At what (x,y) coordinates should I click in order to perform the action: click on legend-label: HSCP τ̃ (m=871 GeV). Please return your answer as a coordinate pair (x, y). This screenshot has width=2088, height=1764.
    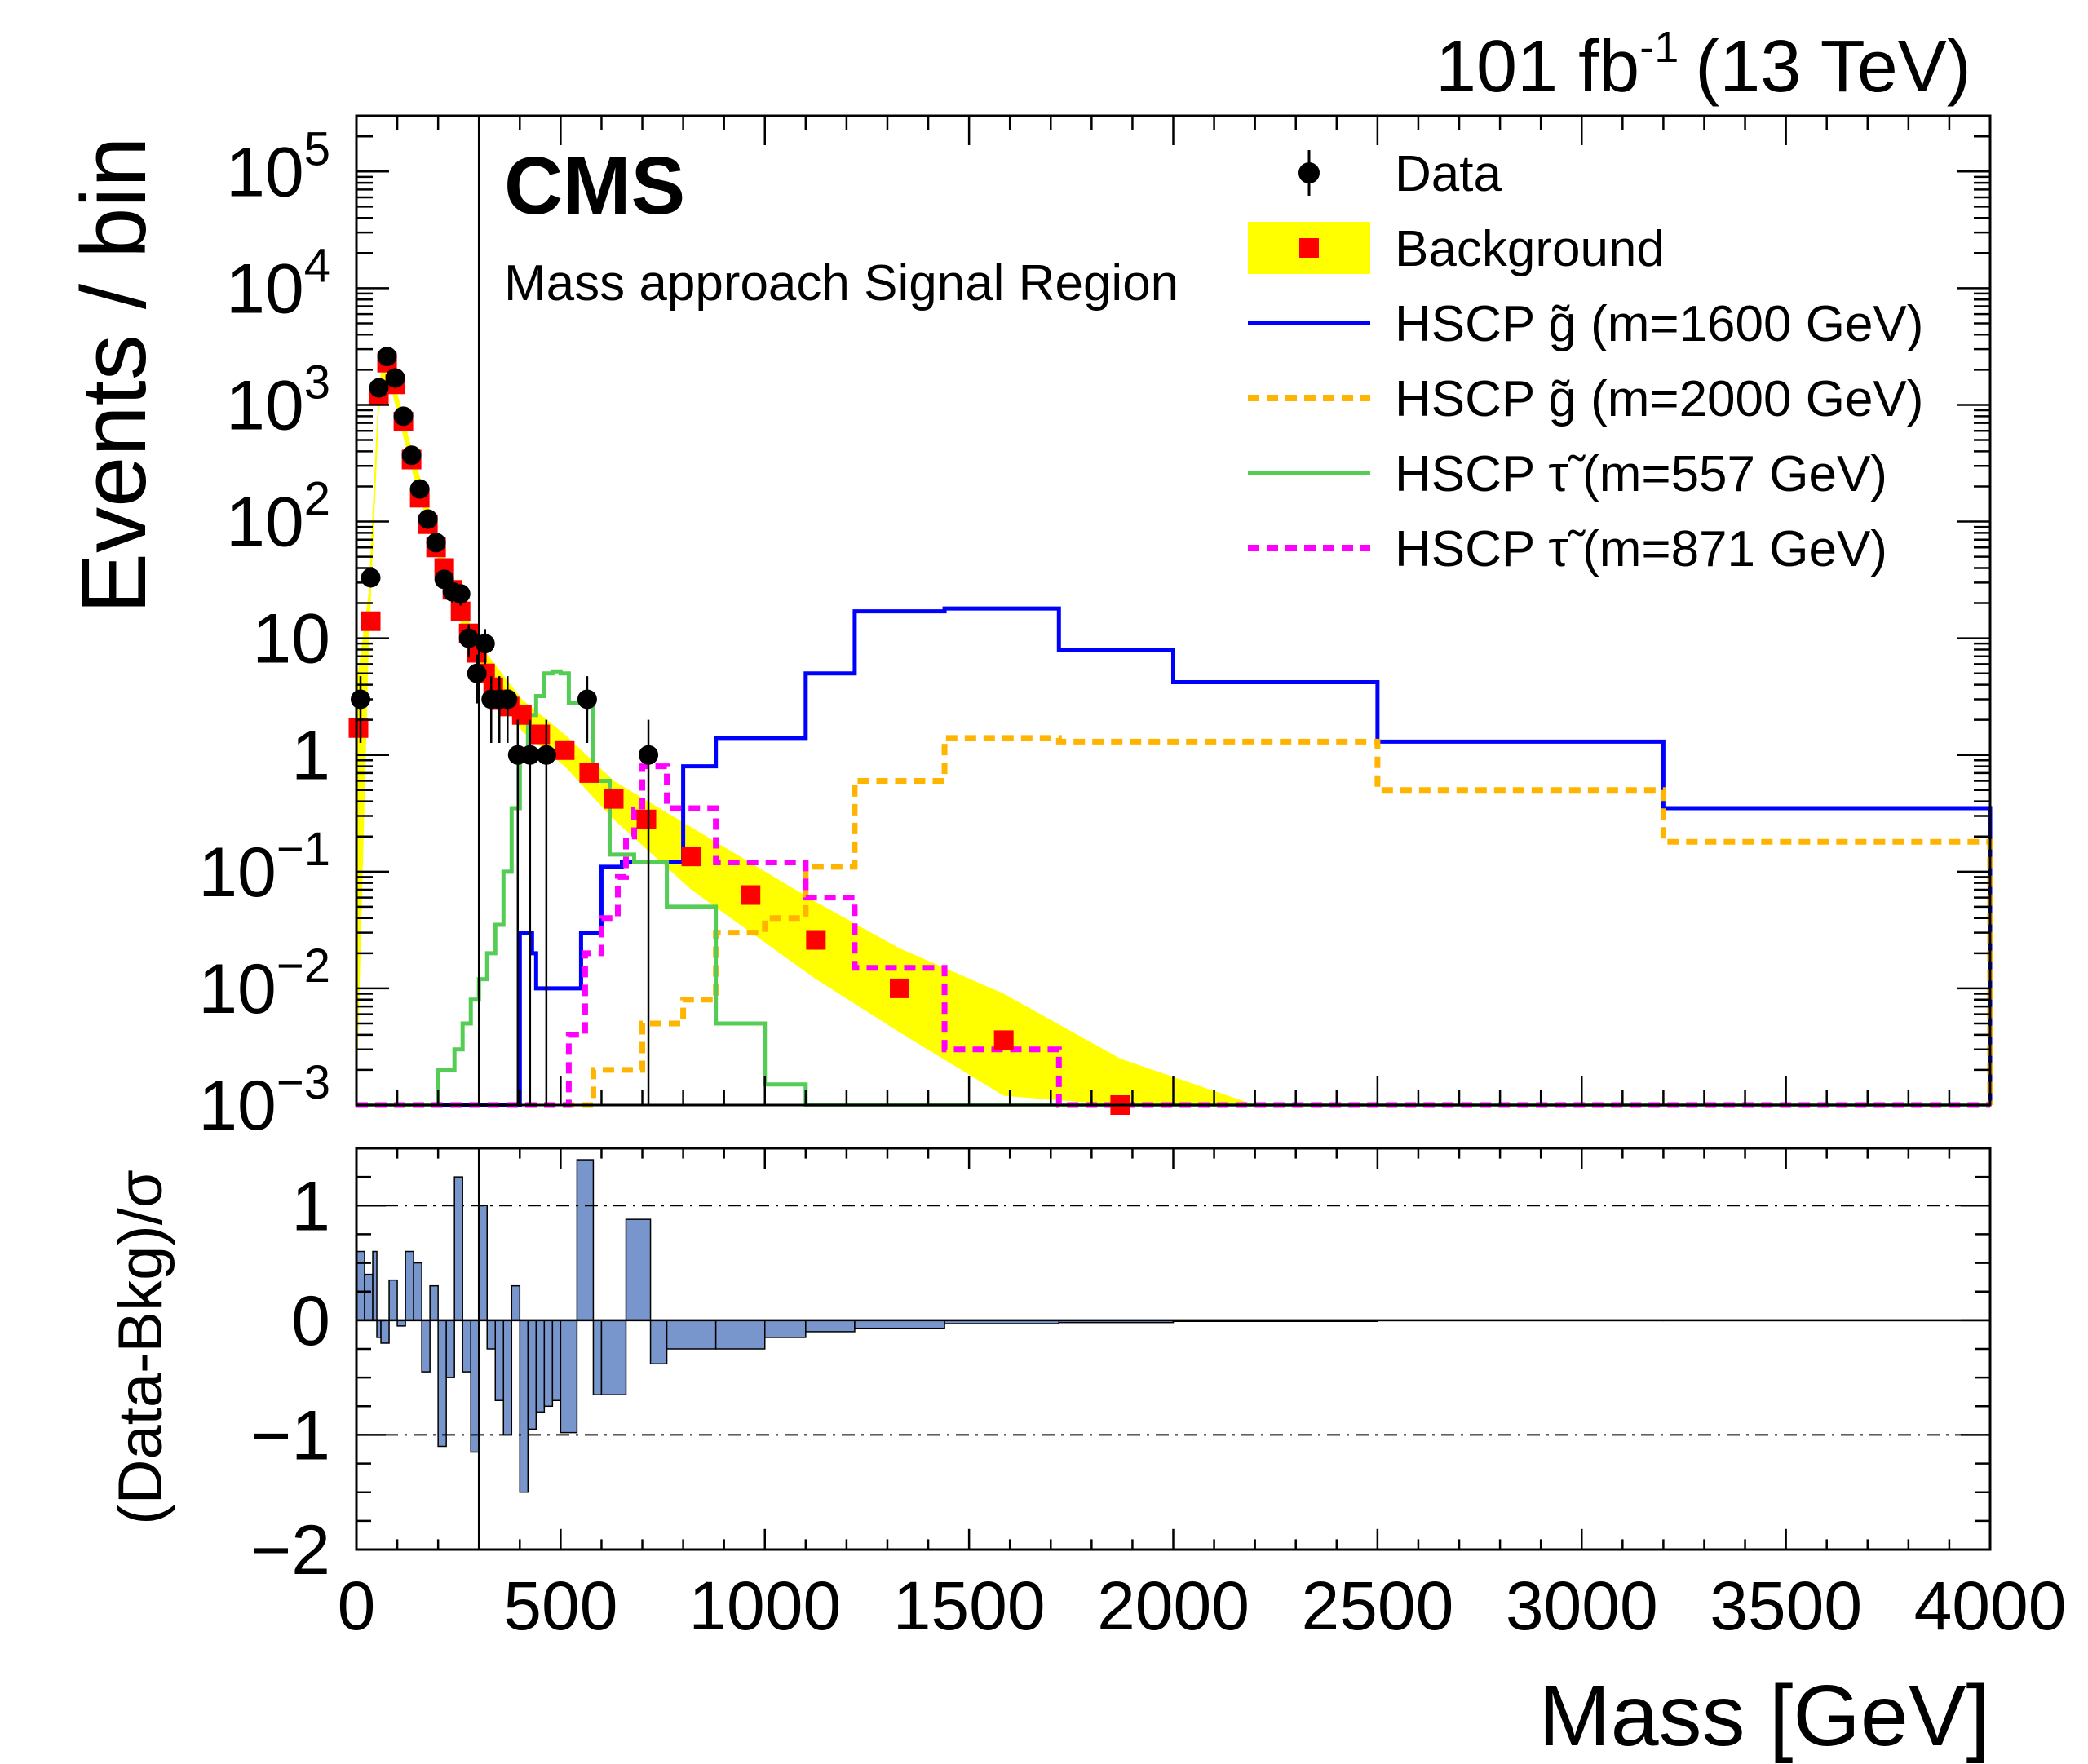
    Looking at the image, I should click on (1641, 549).